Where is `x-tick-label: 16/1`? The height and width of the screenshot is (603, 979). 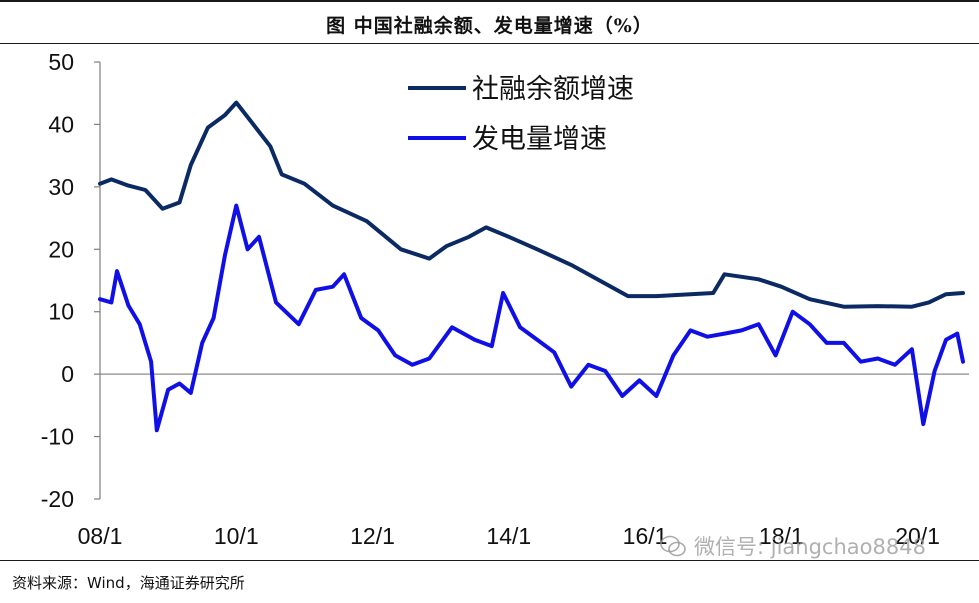
x-tick-label: 16/1 is located at coordinates (645, 536).